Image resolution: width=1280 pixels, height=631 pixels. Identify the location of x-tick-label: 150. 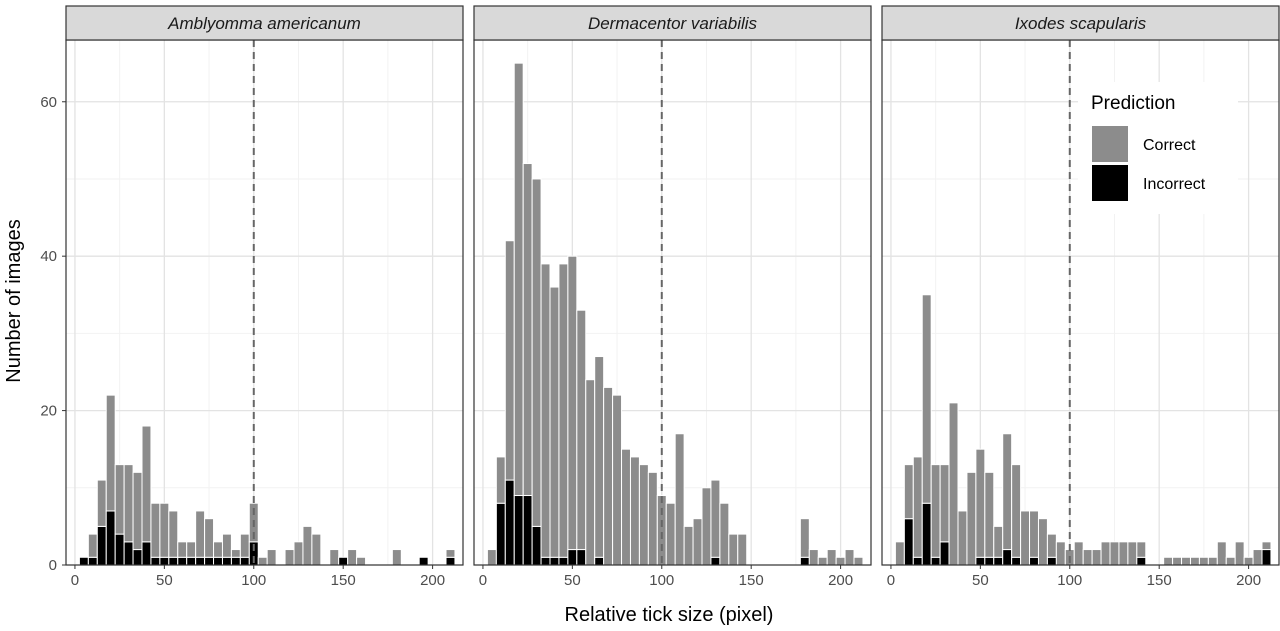
(343, 580).